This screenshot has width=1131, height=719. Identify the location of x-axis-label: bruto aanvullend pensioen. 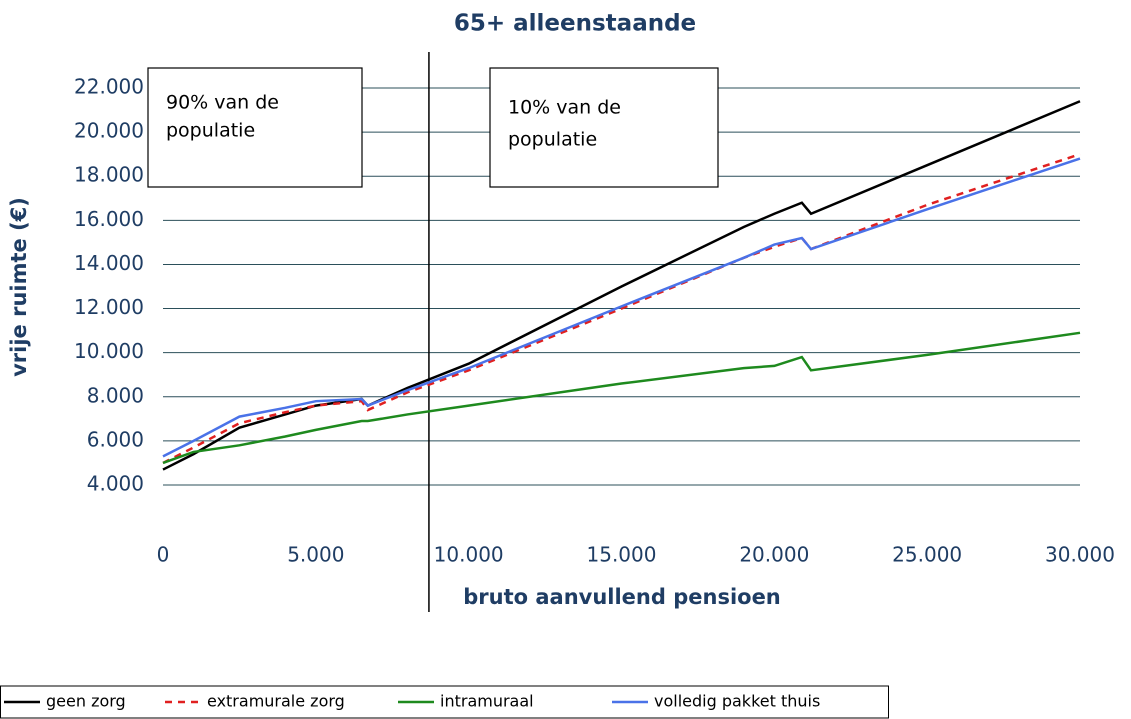
(622, 597).